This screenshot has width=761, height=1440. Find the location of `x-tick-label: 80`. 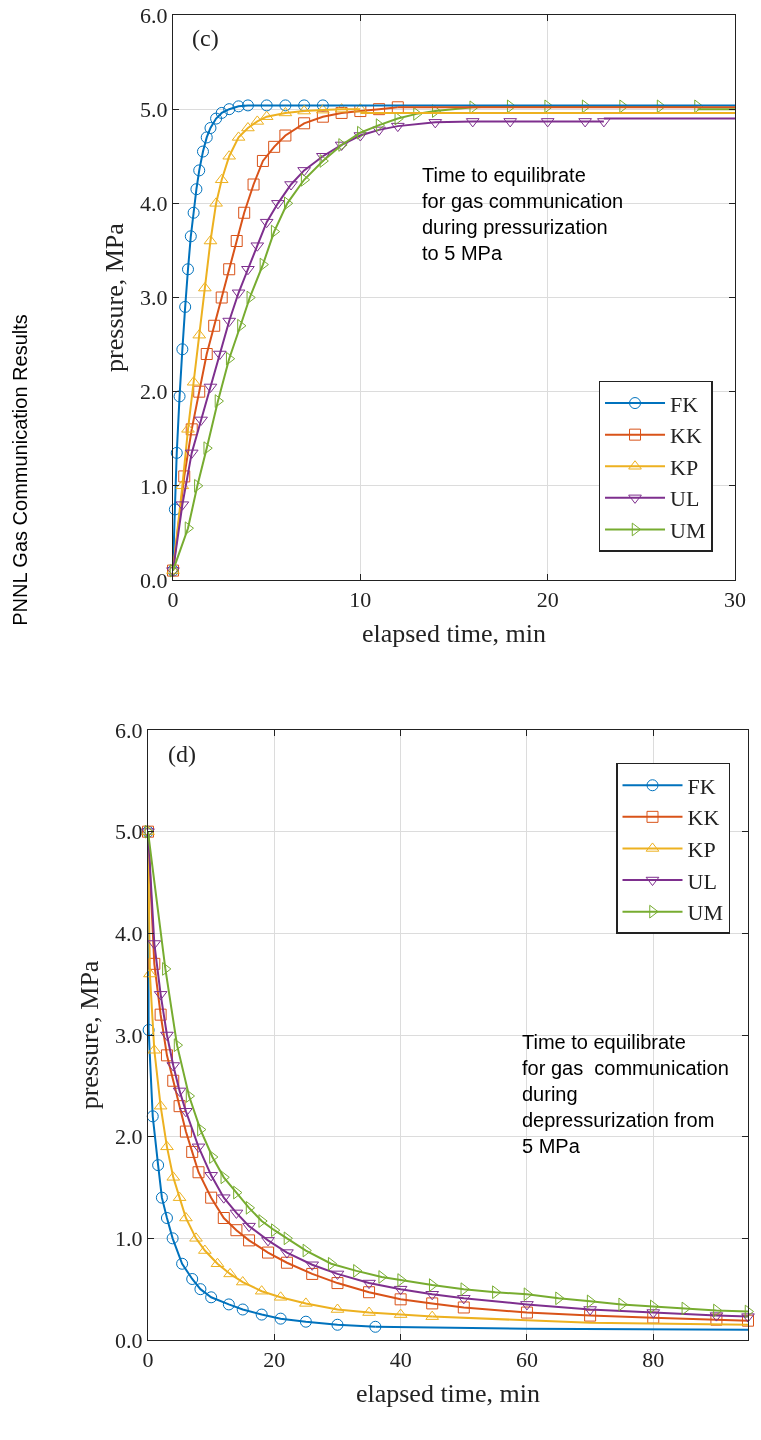

x-tick-label: 80 is located at coordinates (653, 1360).